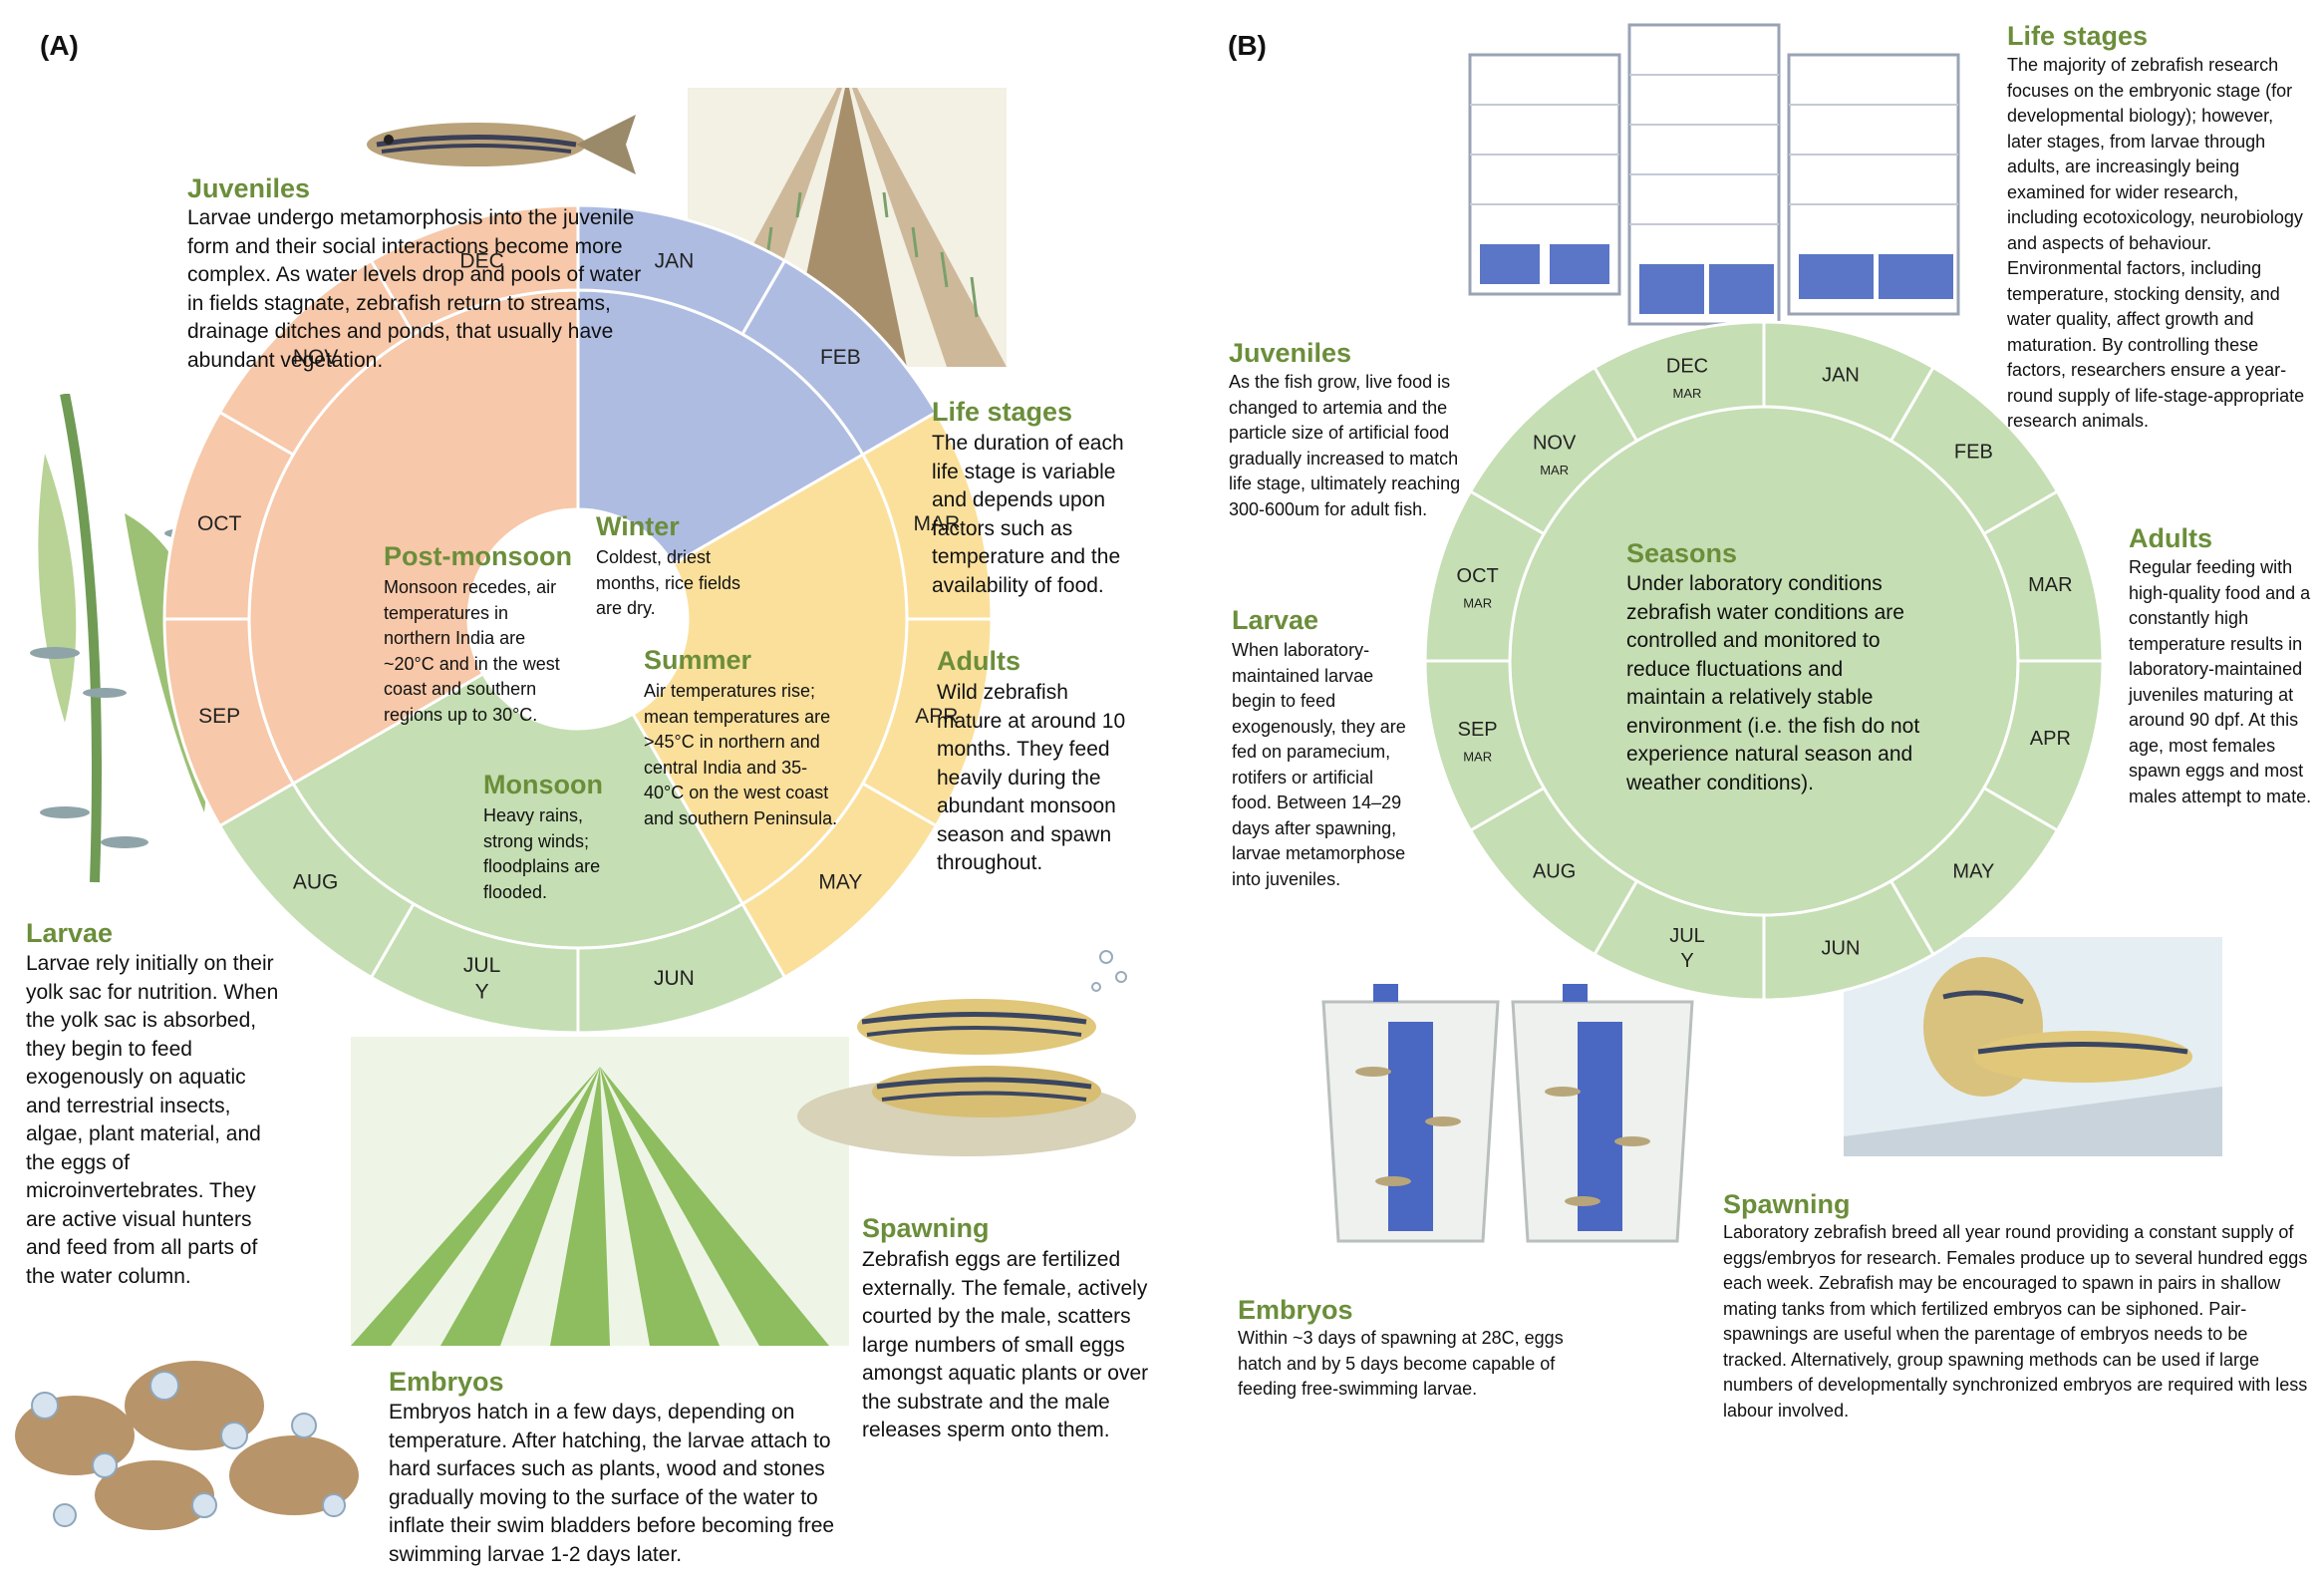 This screenshot has width=2324, height=1587. I want to click on a-embryos-title: Embryos, so click(446, 1382).